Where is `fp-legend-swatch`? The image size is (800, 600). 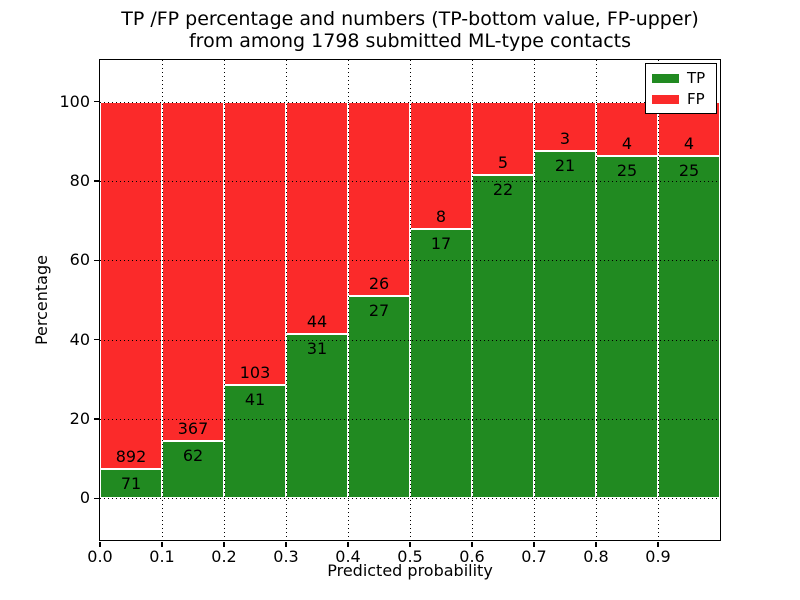
fp-legend-swatch is located at coordinates (665, 99).